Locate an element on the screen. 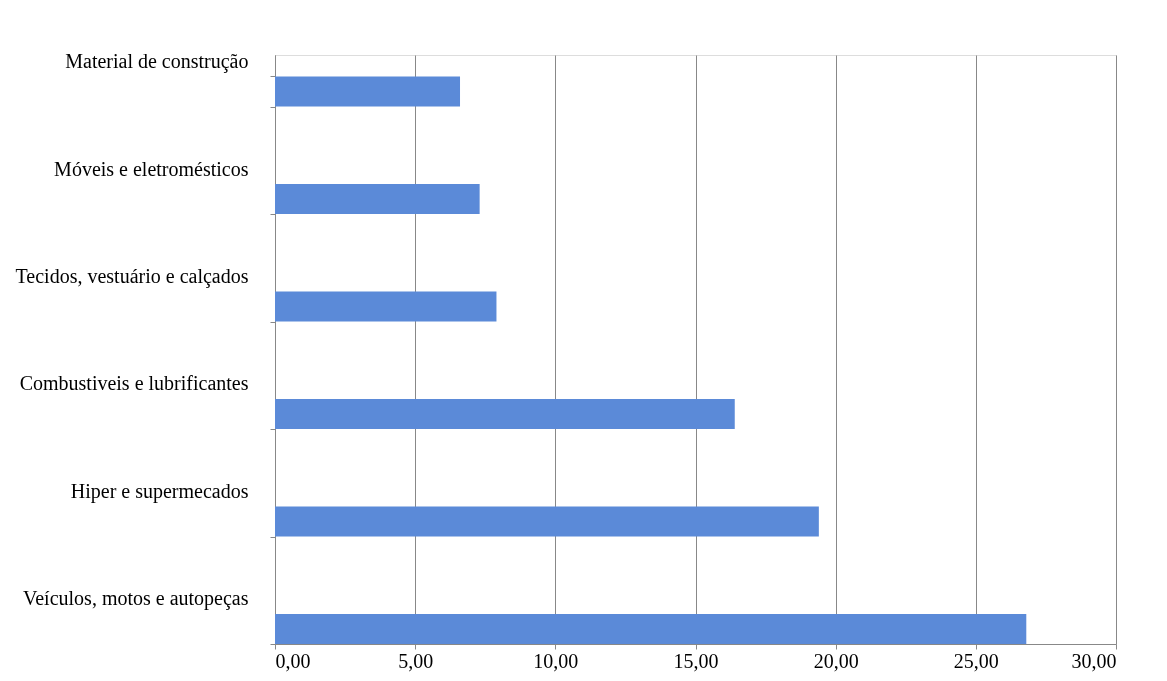 The width and height of the screenshot is (1167, 681). y-tick-label: Veículos, motos e autopeças is located at coordinates (136, 599).